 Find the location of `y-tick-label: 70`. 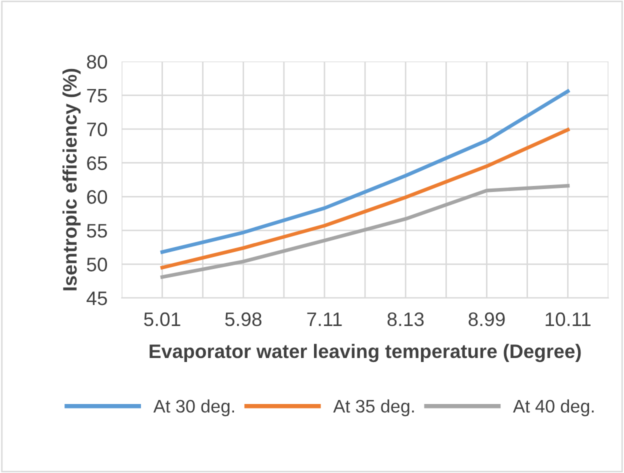

y-tick-label: 70 is located at coordinates (97, 129).